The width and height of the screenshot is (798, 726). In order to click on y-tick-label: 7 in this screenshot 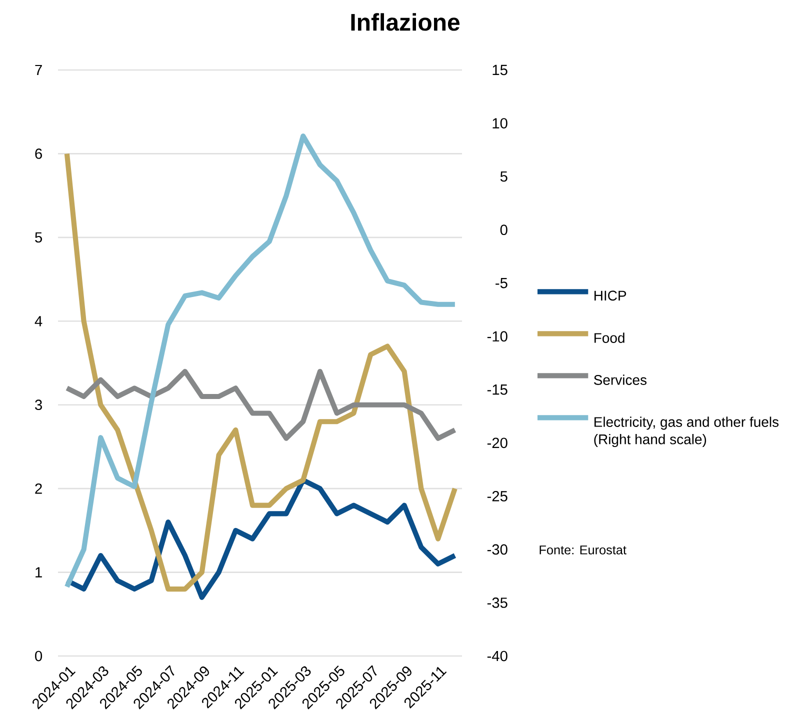, I will do `click(38, 70)`.